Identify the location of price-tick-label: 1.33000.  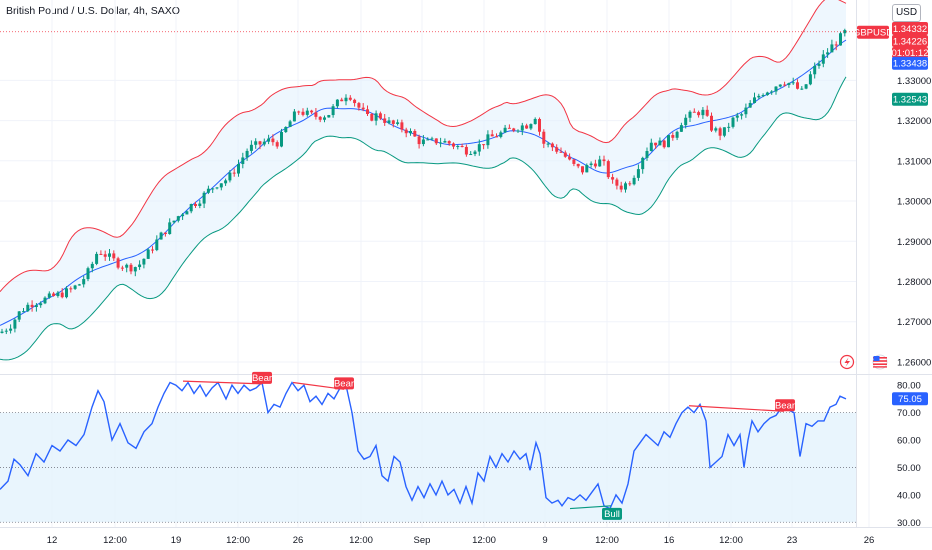
(914, 81).